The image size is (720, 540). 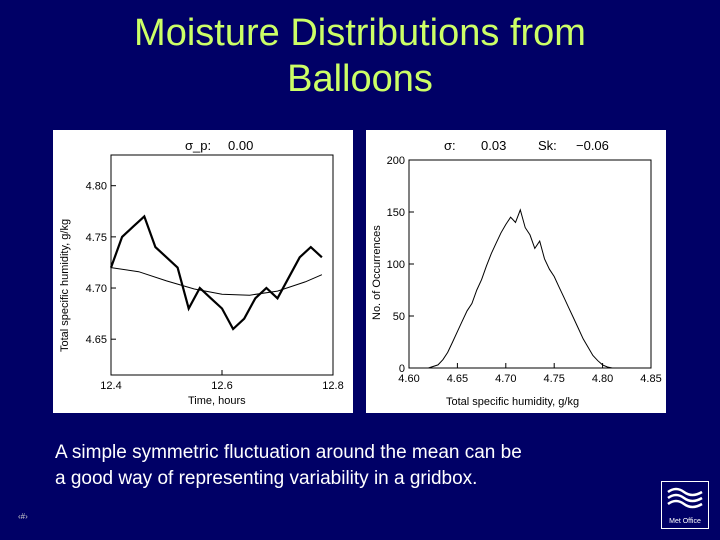 I want to click on slide-number: ‹#›, so click(x=23, y=516).